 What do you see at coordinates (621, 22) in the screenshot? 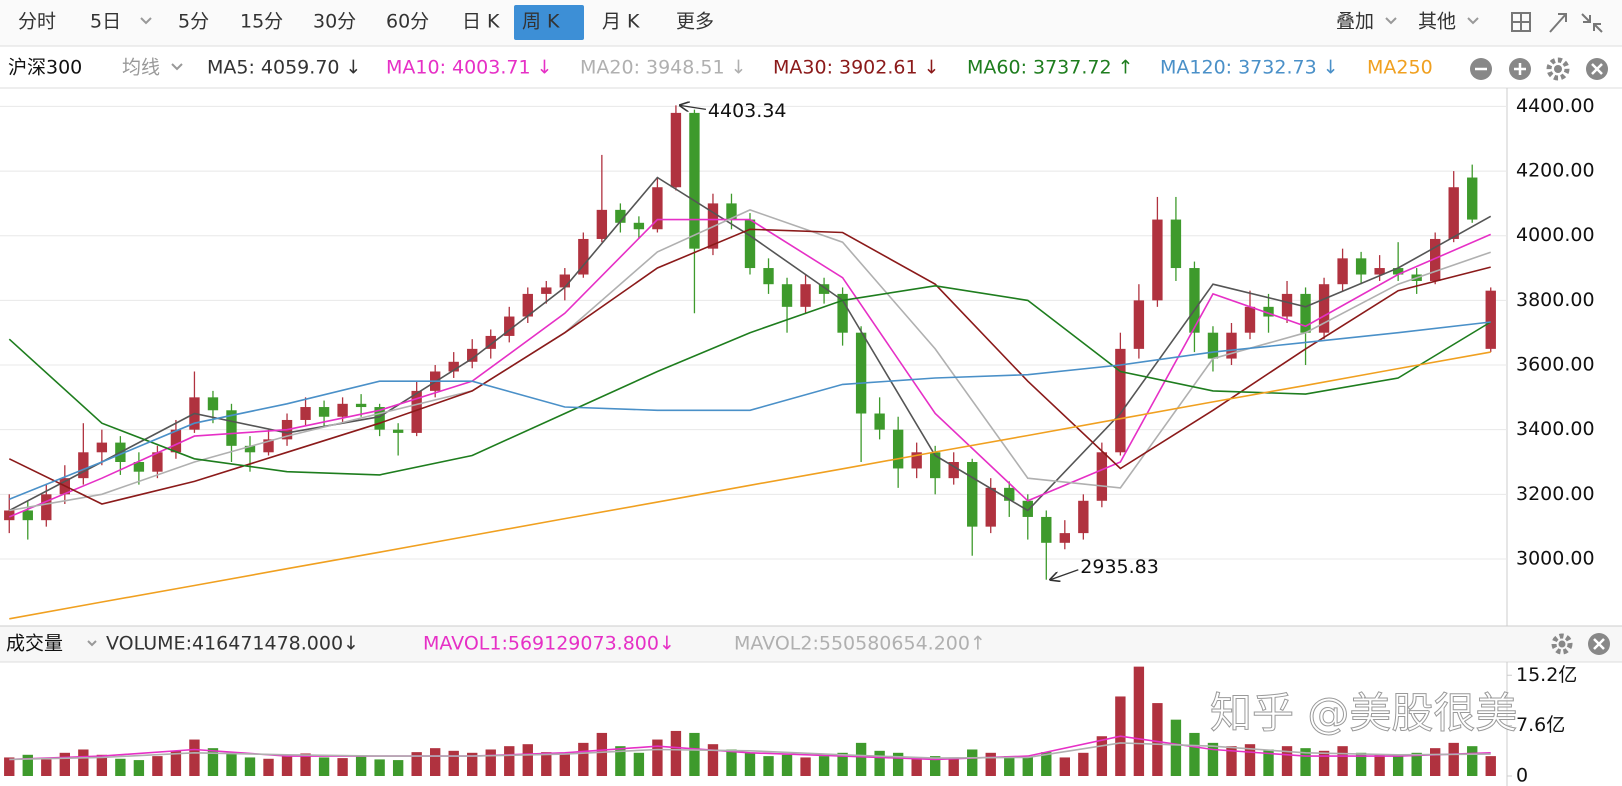
I see `toolbar-tab: 月 K` at bounding box center [621, 22].